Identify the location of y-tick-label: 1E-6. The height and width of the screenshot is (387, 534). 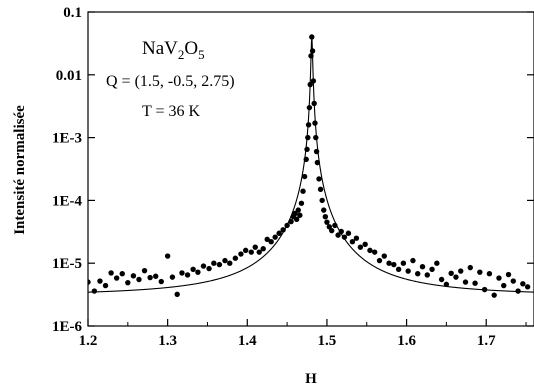
(67, 327).